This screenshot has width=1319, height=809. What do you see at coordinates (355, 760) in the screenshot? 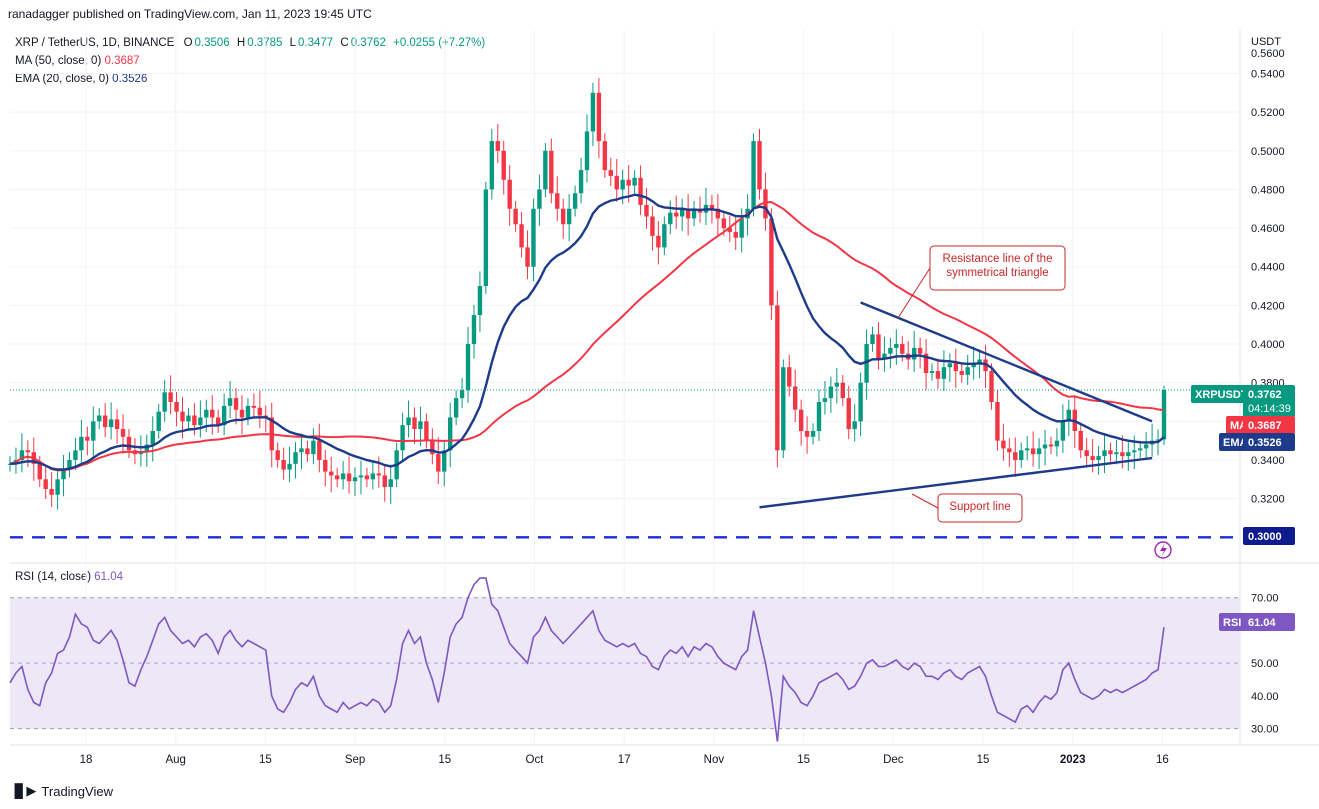
I see `time-tick-label: Sep` at bounding box center [355, 760].